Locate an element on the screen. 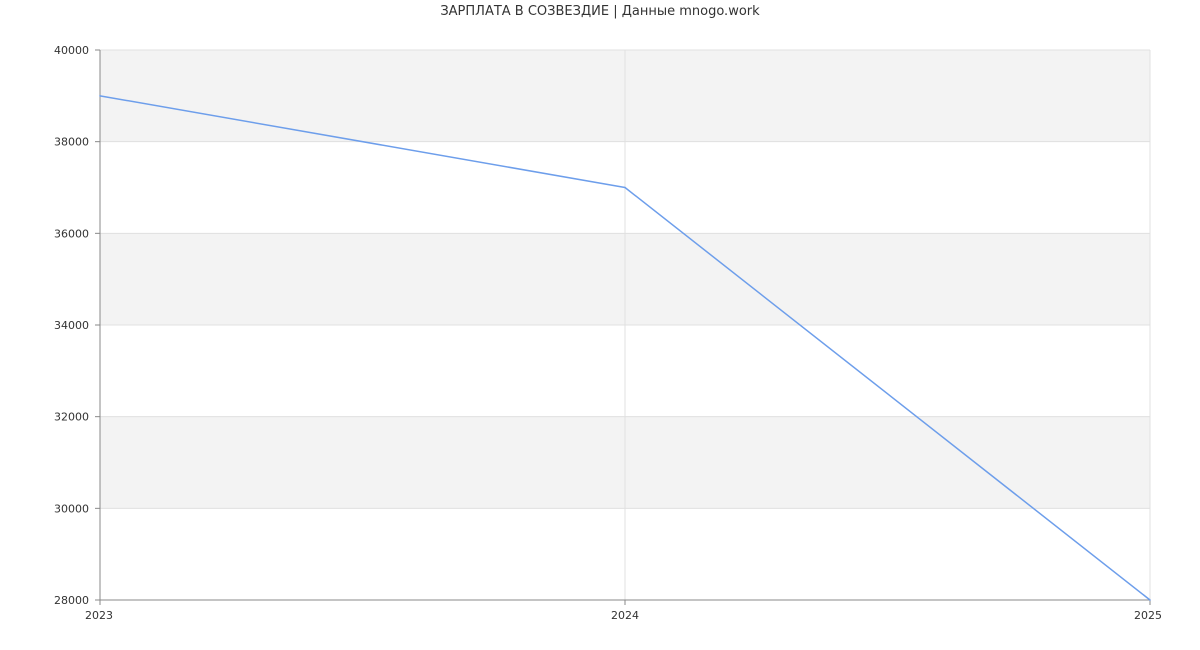 Image resolution: width=1200 pixels, height=650 pixels. x-tick-label: 2023 is located at coordinates (99, 615).